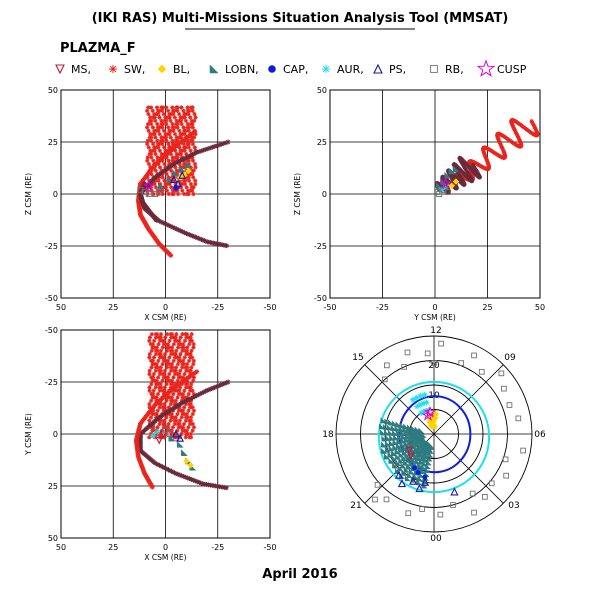  Describe the element at coordinates (113, 69) in the screenshot. I see `asterisk-icon` at that location.